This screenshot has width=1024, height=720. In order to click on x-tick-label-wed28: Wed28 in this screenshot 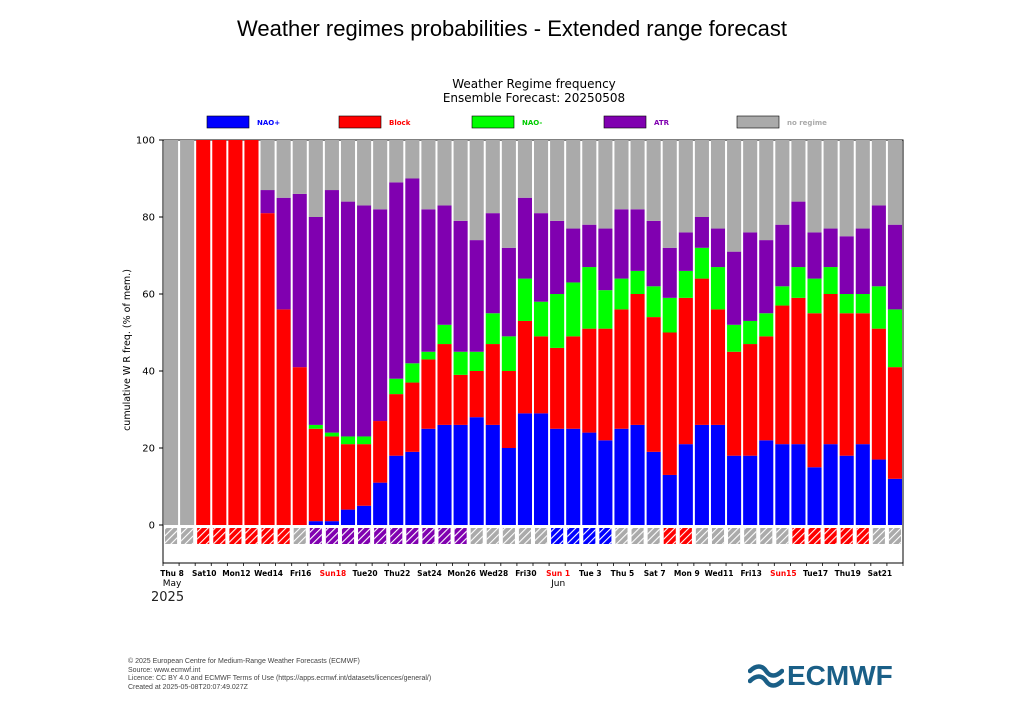, I will do `click(493, 573)`.